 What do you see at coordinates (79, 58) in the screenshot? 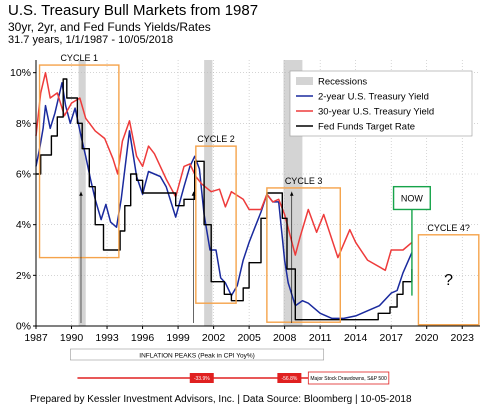
I see `cycle-label: CYCLE 1` at bounding box center [79, 58].